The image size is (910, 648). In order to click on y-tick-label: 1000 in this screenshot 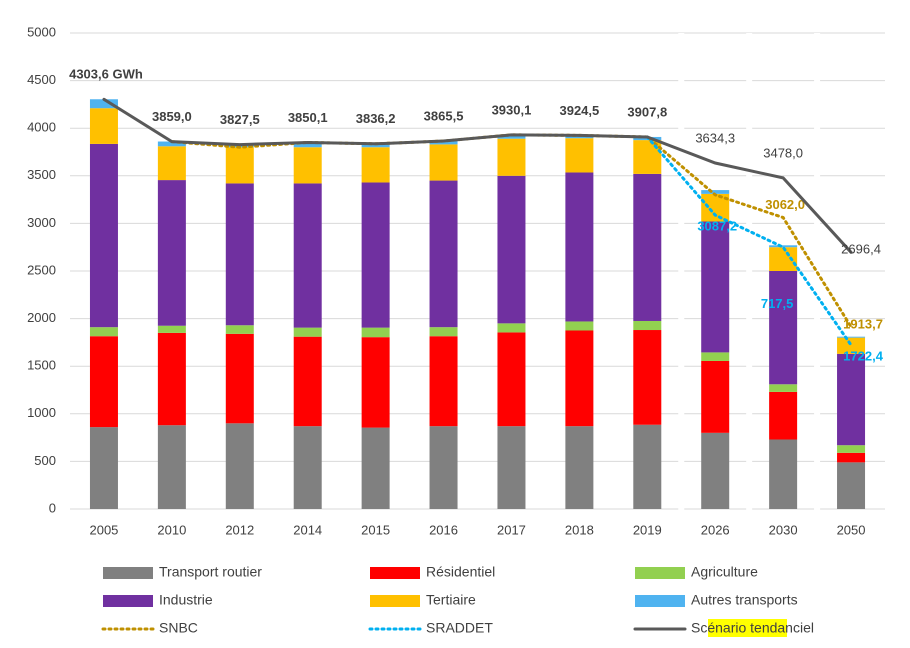, I will do `click(41, 412)`.